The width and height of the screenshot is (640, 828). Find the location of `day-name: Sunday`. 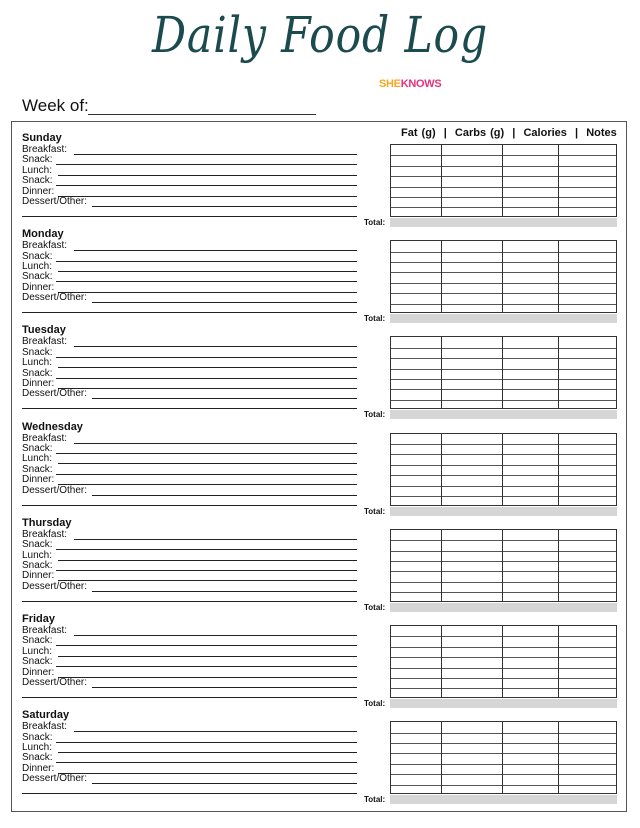

day-name: Sunday is located at coordinates (42, 138).